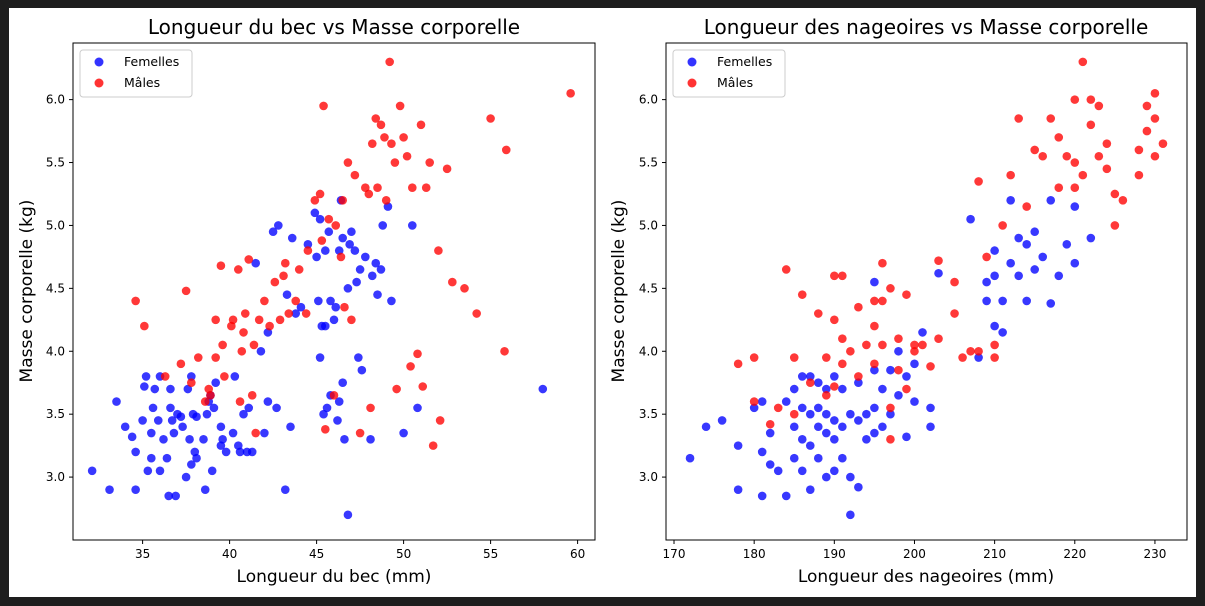 This screenshot has width=1205, height=606. What do you see at coordinates (1074, 554) in the screenshot?
I see `x-tick-label: 220` at bounding box center [1074, 554].